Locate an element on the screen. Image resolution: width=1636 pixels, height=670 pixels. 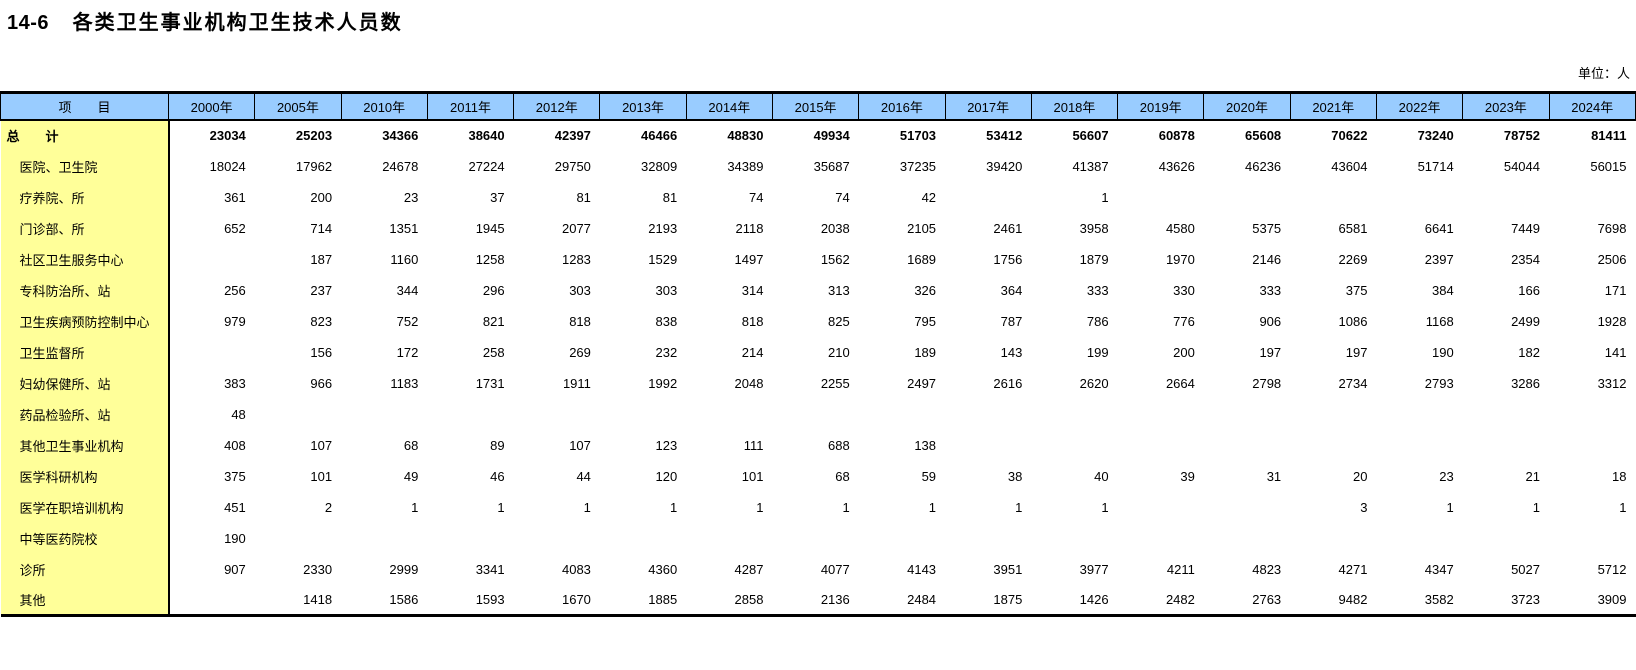
data-cell: 81 is located at coordinates (583, 197).